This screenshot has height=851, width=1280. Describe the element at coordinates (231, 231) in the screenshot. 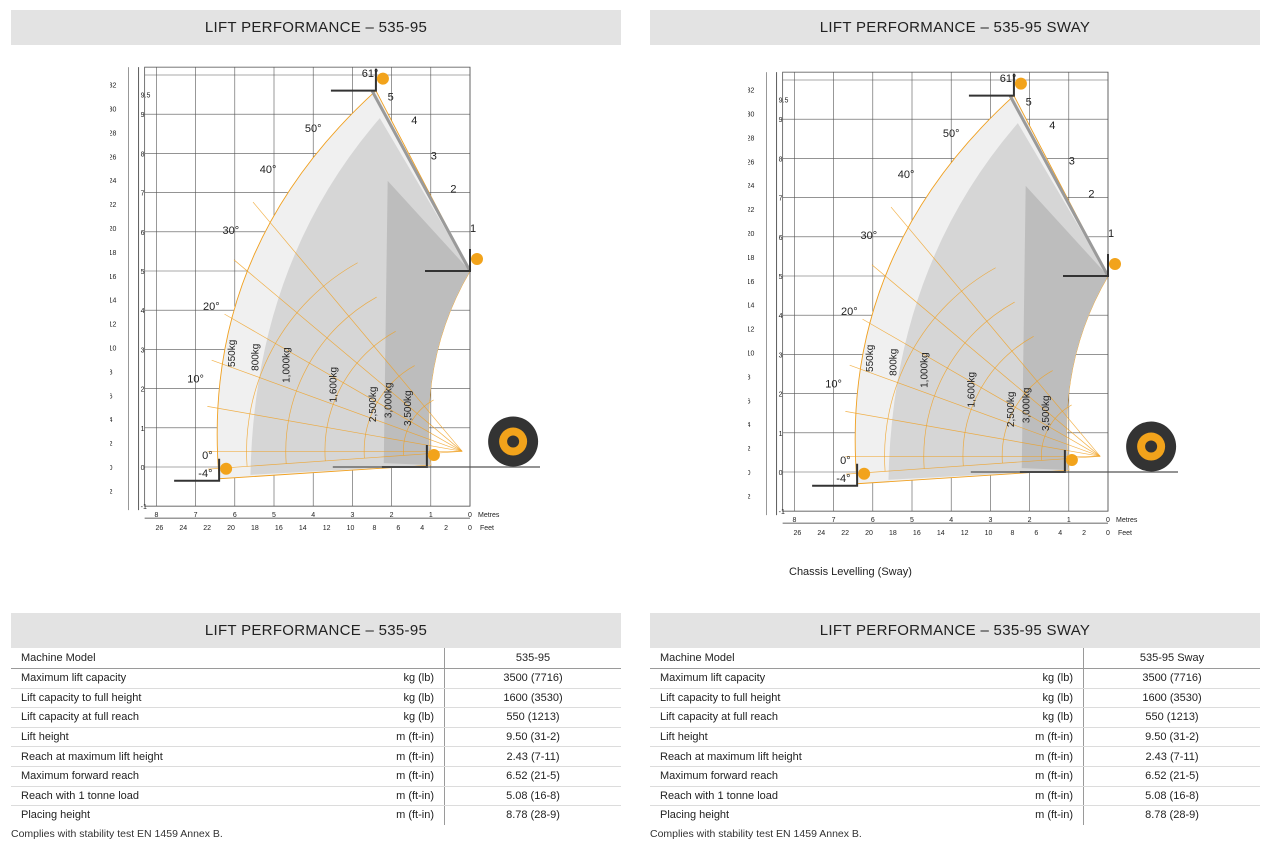

I see `angle-label: 30°` at that location.